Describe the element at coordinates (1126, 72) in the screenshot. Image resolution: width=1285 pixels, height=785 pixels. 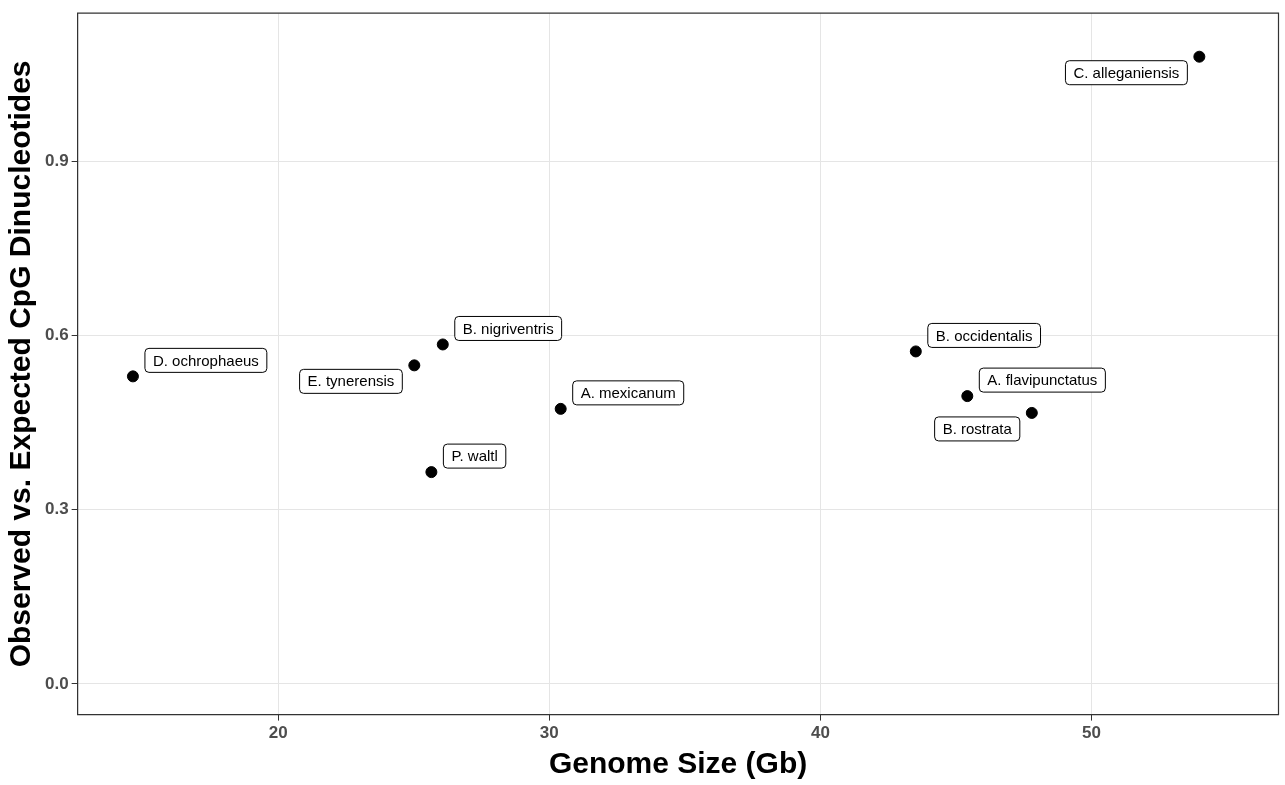
I see `annotation: C. alleganiensis` at that location.